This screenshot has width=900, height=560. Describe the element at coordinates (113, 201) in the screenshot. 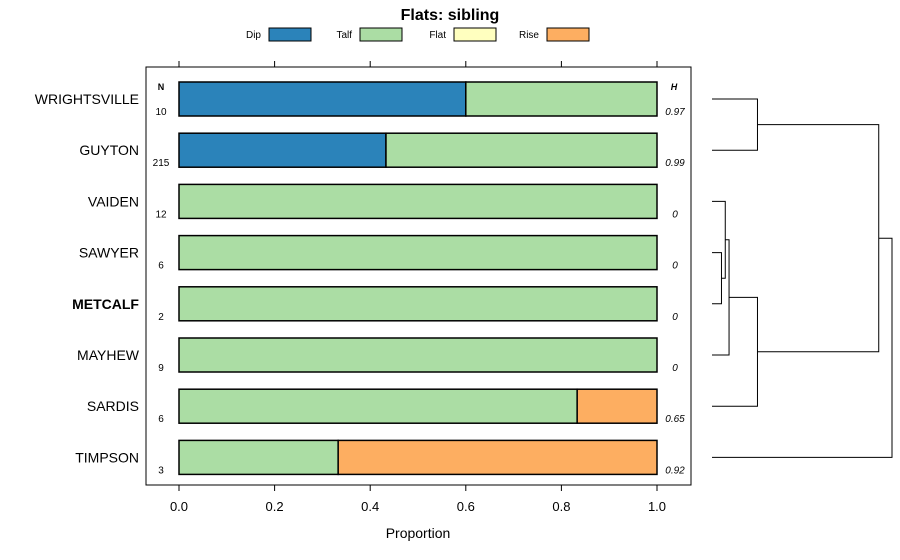

I see `category-label: VAIDEN` at that location.